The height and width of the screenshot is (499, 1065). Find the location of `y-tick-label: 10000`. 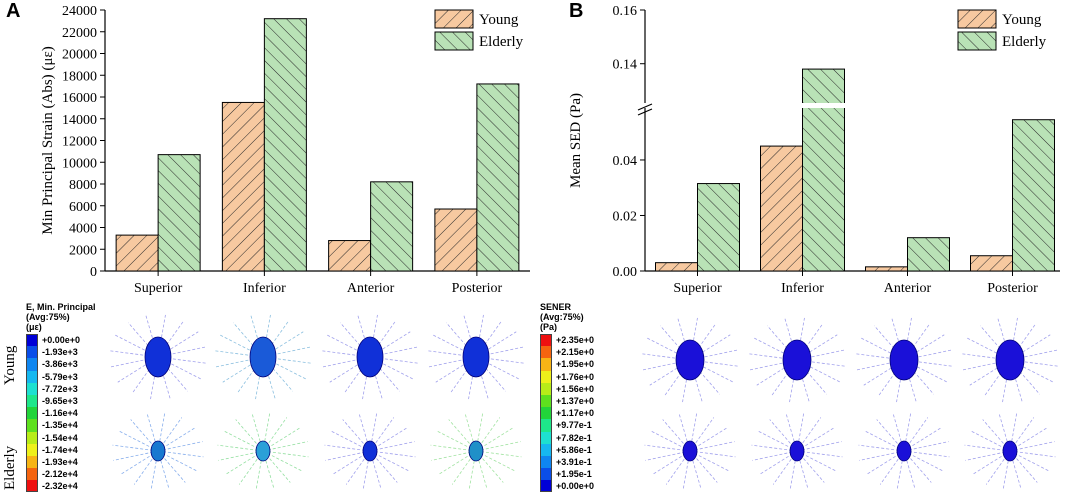

y-tick-label: 10000 is located at coordinates (79, 163).